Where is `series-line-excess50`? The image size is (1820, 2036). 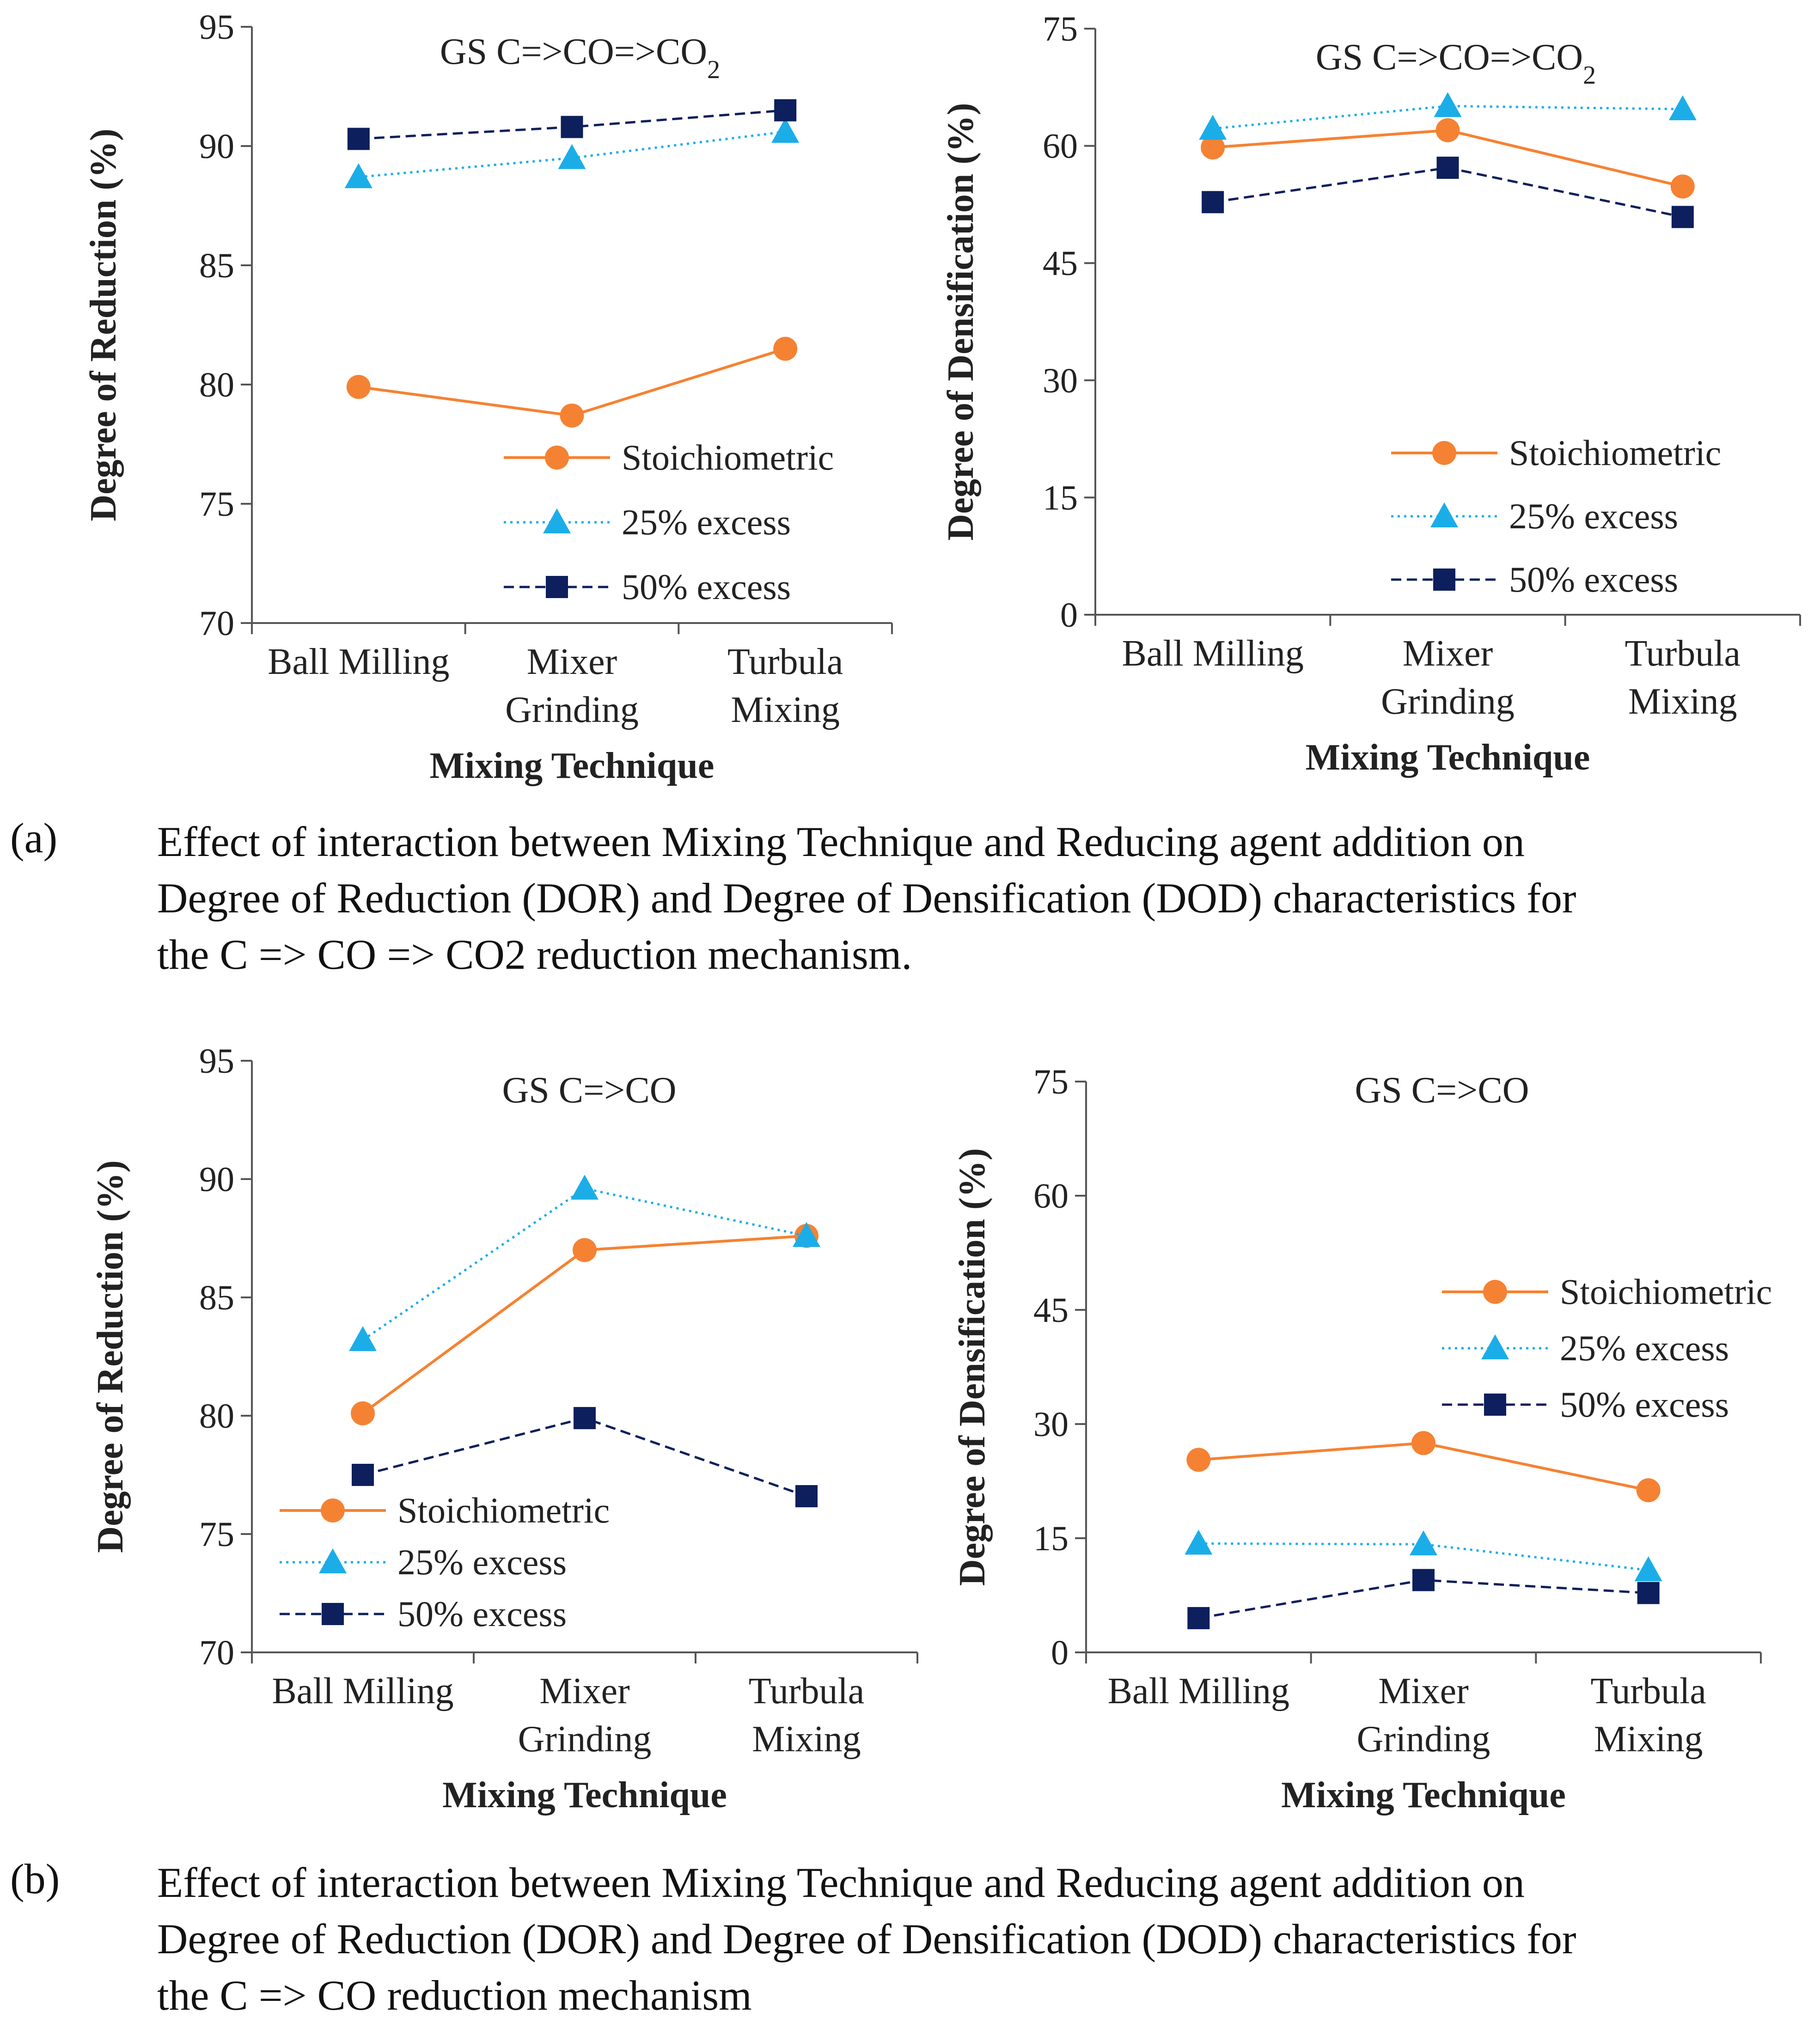 series-line-excess50 is located at coordinates (584, 1457).